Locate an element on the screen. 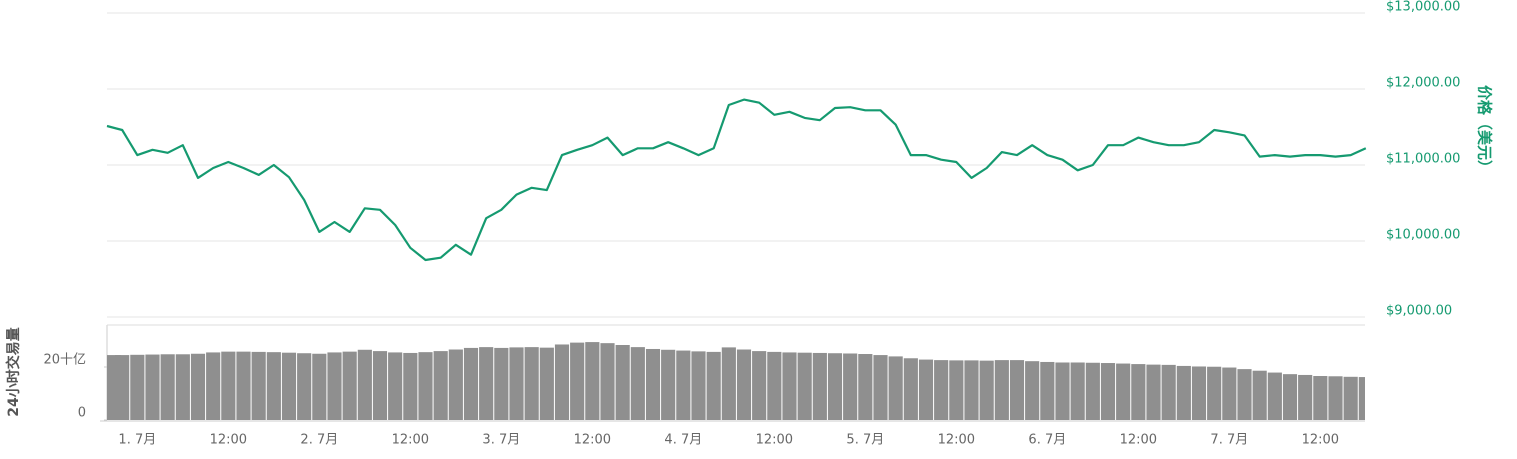 This screenshot has height=459, width=1517. y2-tick-label: $12,000.00 is located at coordinates (1423, 83).